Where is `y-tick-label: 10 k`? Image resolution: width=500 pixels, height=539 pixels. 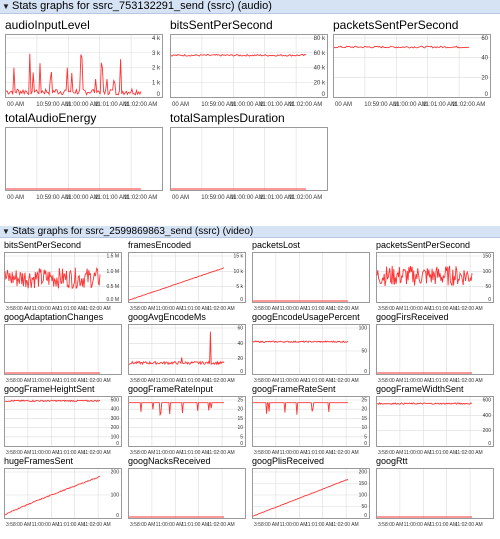 y-tick-label: 10 k is located at coordinates (239, 272).